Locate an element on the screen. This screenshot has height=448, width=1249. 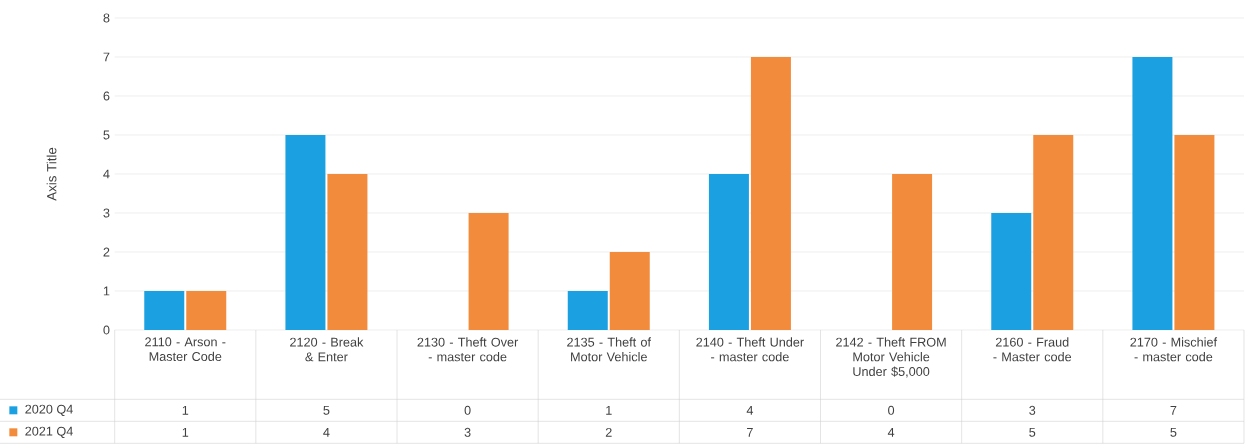
x-tick-label: 2130 - Theft Over - master code is located at coordinates (468, 349).